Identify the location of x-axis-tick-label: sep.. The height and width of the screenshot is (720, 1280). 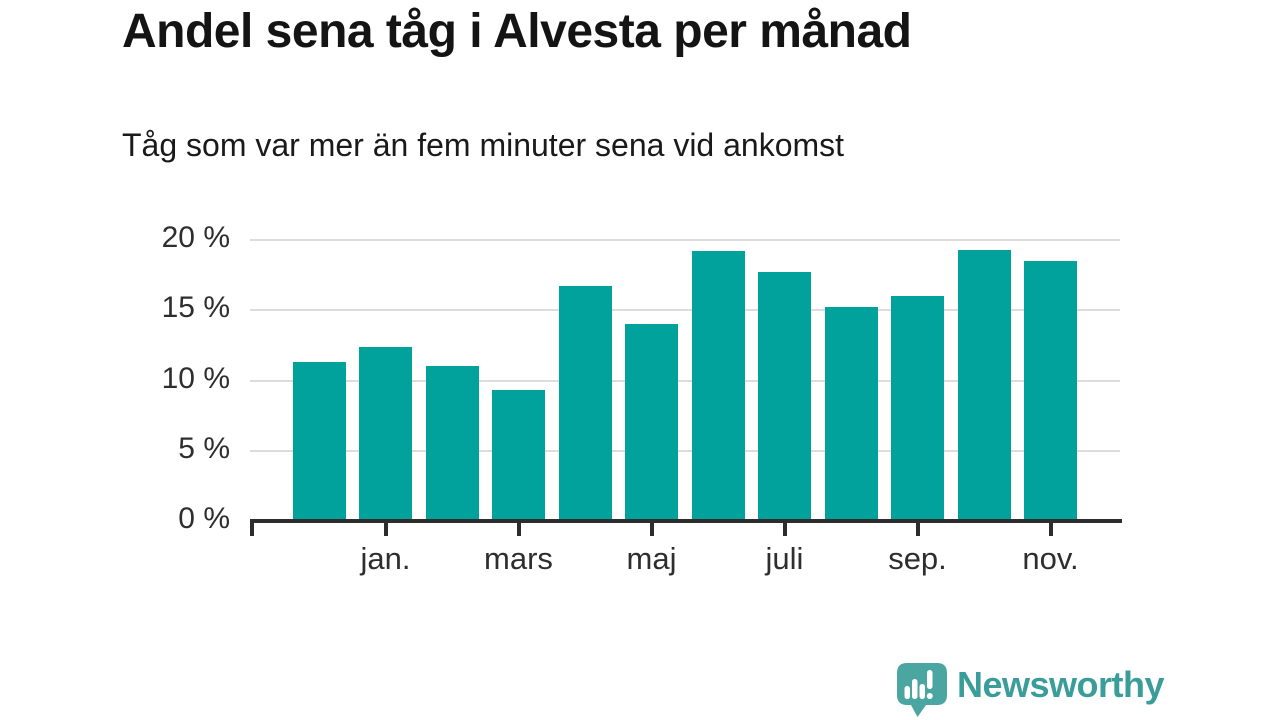
(917, 558).